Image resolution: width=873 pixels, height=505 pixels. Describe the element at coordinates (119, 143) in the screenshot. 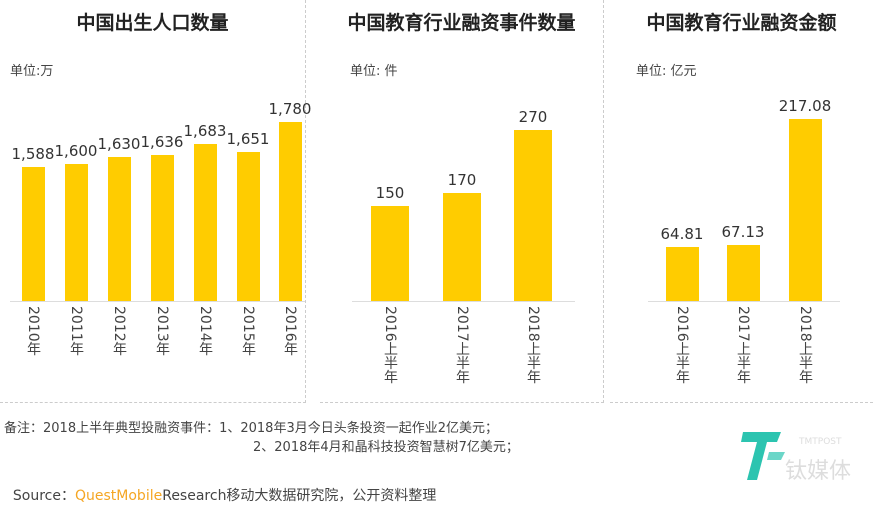

I see `data-label: 1,630` at that location.